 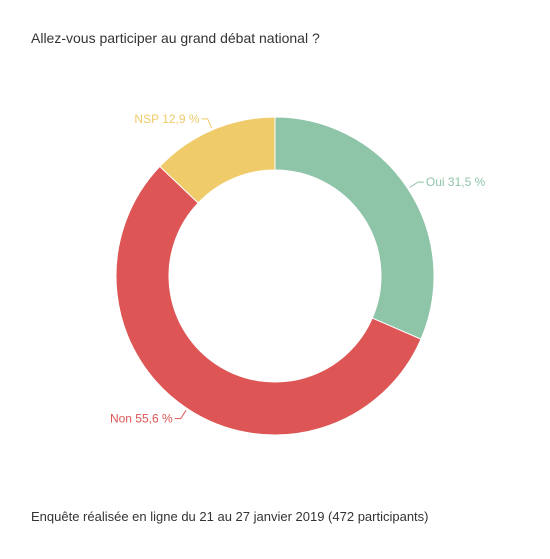 What do you see at coordinates (416, 185) in the screenshot?
I see `label-connector-oui` at bounding box center [416, 185].